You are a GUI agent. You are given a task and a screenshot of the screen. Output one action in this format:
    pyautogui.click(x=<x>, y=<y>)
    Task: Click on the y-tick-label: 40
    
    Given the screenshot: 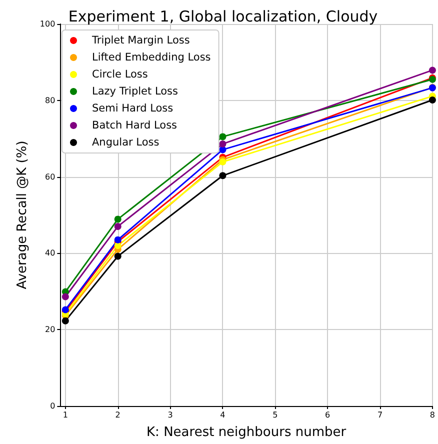 What is the action you would take?
    pyautogui.click(x=50, y=253)
    